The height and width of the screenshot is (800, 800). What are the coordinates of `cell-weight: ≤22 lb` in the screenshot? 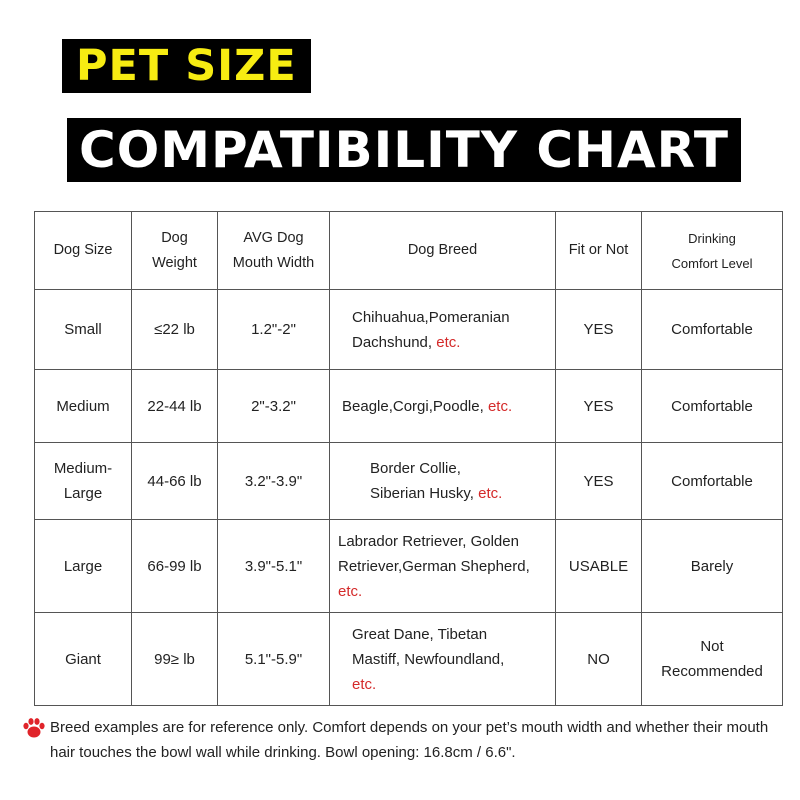 It's located at (174, 329).